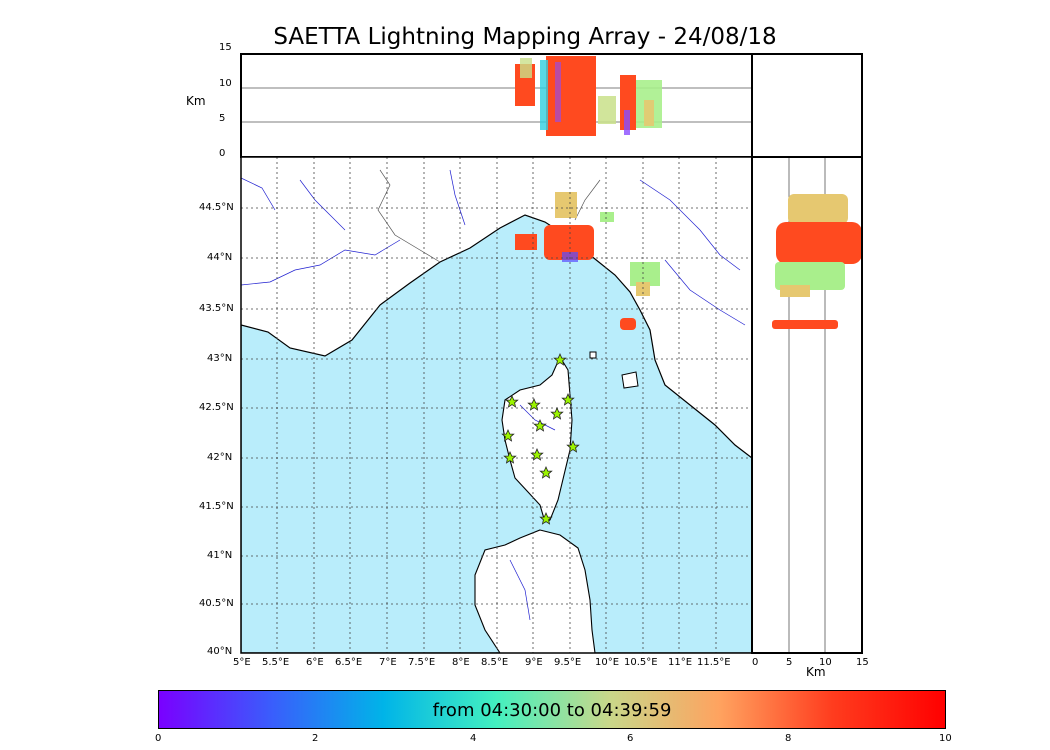 The width and height of the screenshot is (1050, 750). I want to click on lon-label: 10.5°E, so click(641, 662).